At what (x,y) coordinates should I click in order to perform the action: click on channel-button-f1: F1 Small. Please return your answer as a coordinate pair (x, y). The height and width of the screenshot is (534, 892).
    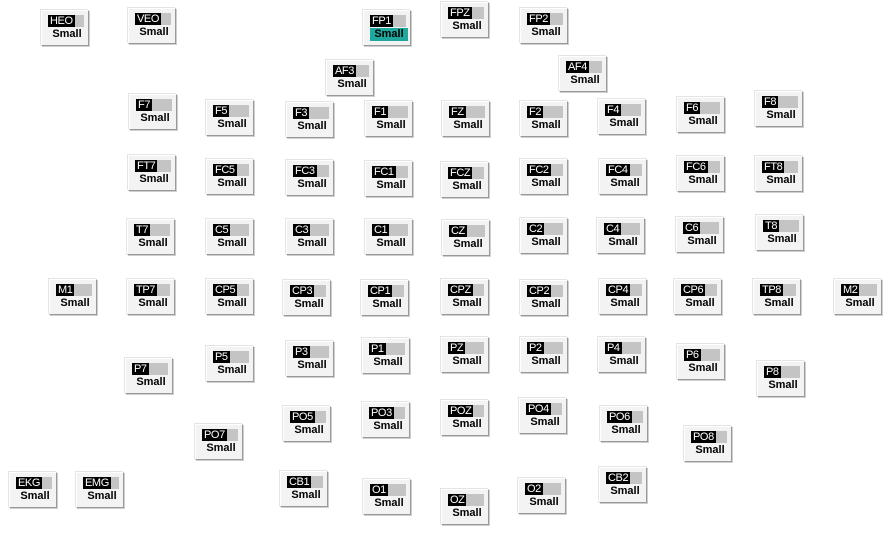
    Looking at the image, I should click on (389, 119).